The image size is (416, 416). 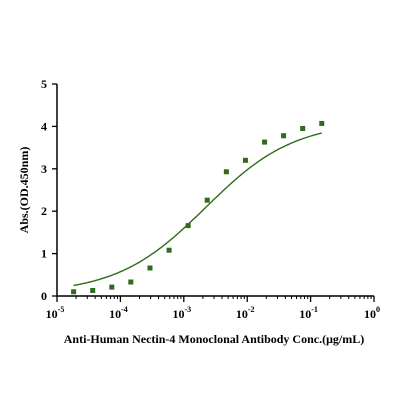 I want to click on y-axis-ticks: 0 1 2 3 4 5, so click(x=49, y=190).